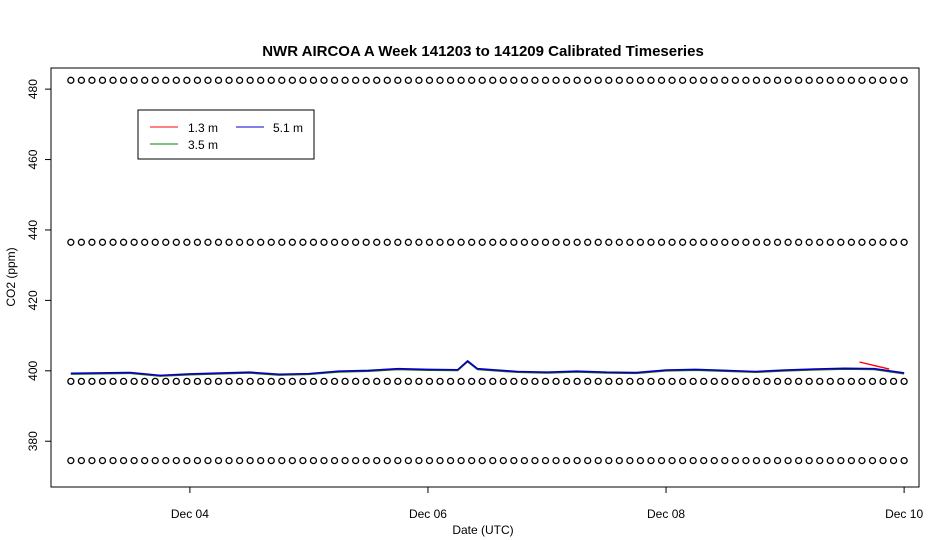 This screenshot has height=540, width=936. I want to click on y-tick-label: 400, so click(33, 370).